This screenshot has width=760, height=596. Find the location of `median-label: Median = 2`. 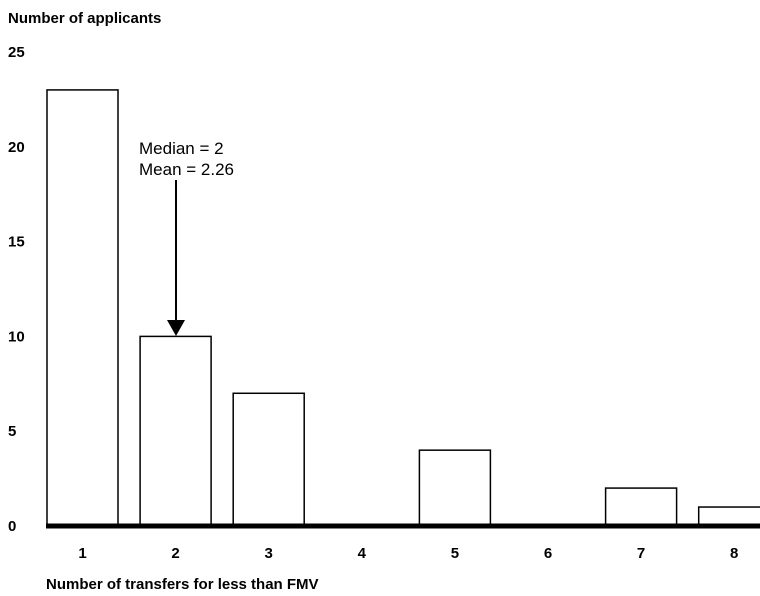

median-label: Median = 2 is located at coordinates (181, 148).